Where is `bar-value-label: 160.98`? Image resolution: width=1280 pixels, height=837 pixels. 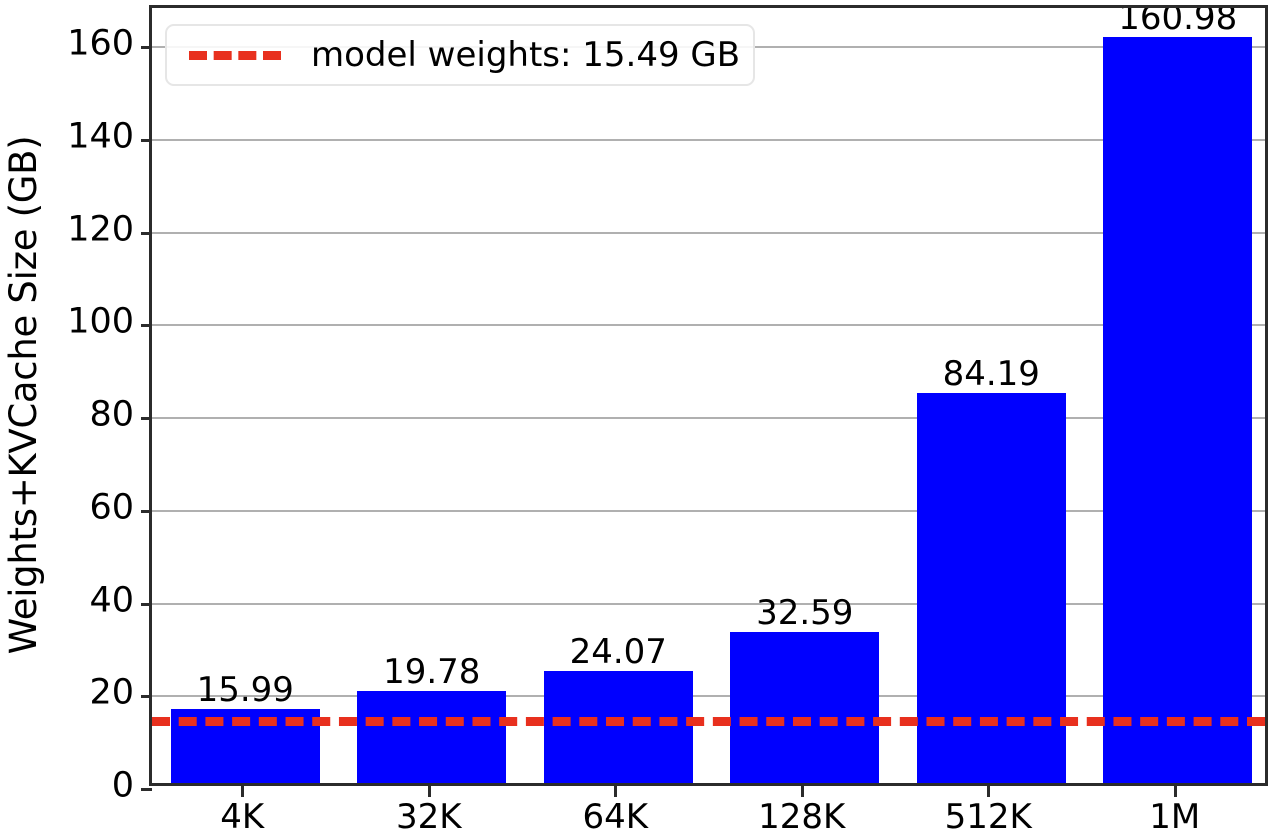
bar-value-label: 160.98 is located at coordinates (1178, 23).